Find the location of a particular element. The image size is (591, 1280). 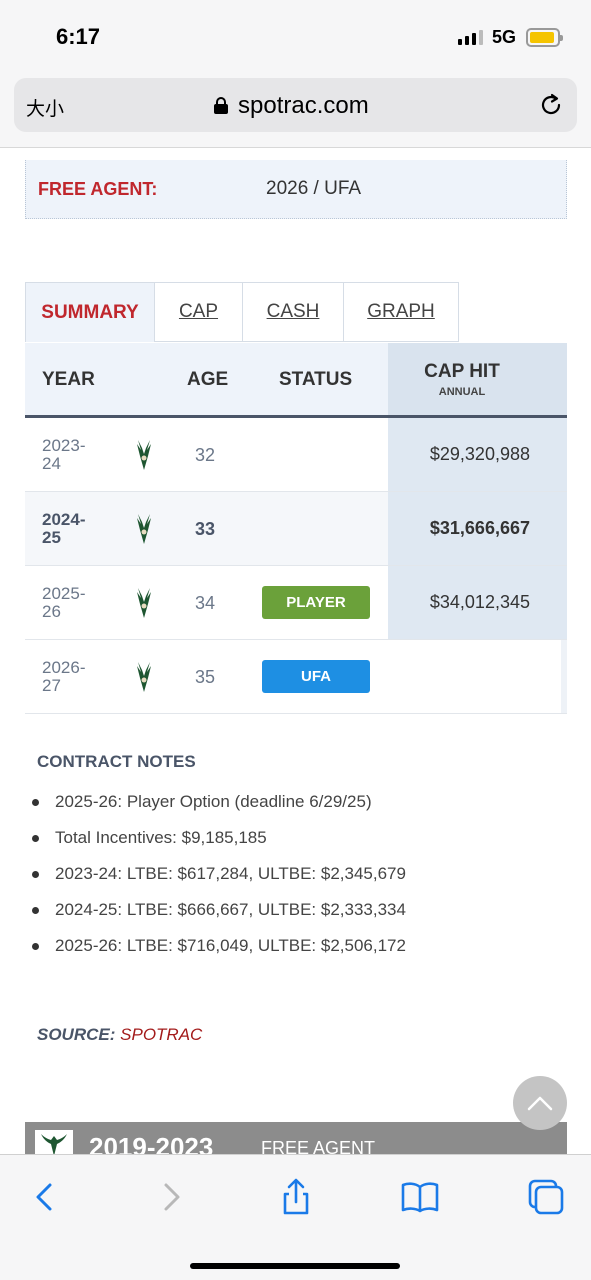

next-contract-header: 2019-2023 FREE AGENT is located at coordinates (296, 1138).